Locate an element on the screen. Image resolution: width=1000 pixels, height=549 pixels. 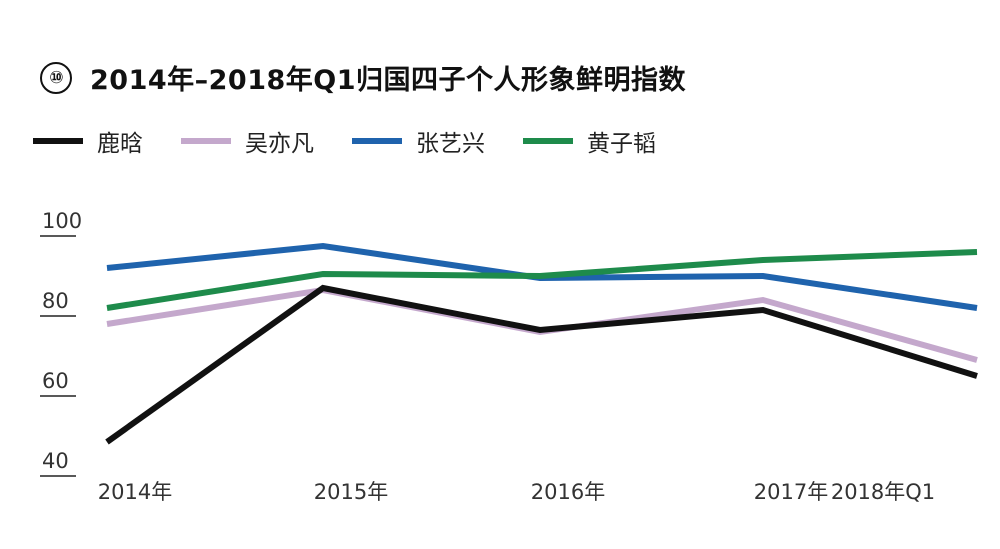
y-tick-label: 40 is located at coordinates (55, 461).